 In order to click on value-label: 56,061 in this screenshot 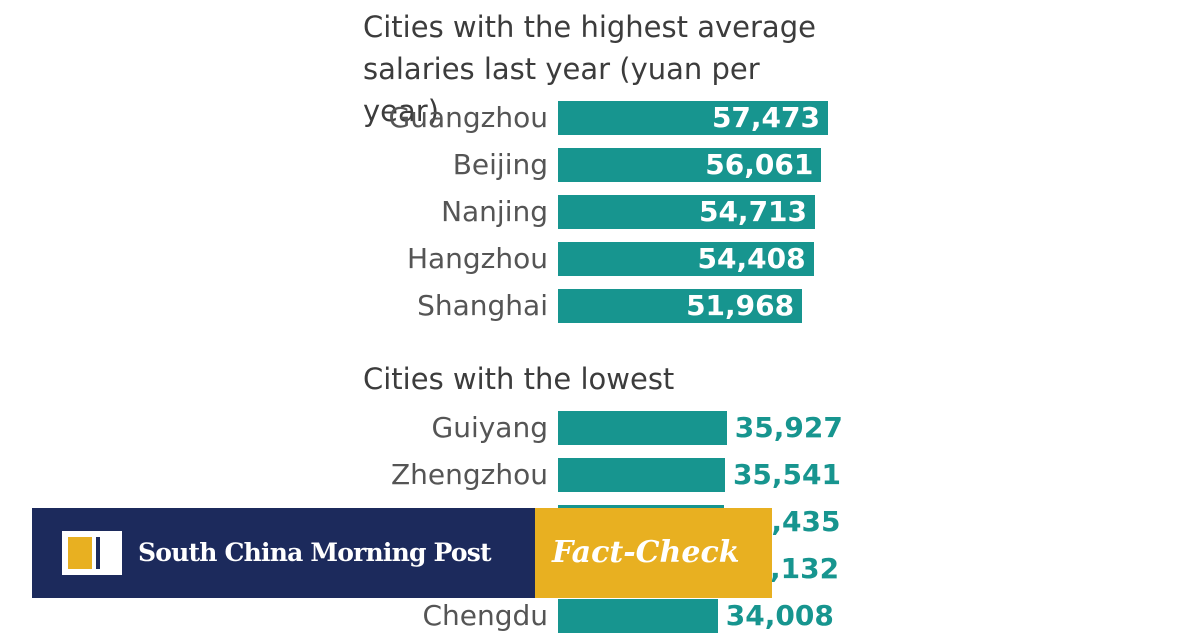, I will do `click(759, 164)`.